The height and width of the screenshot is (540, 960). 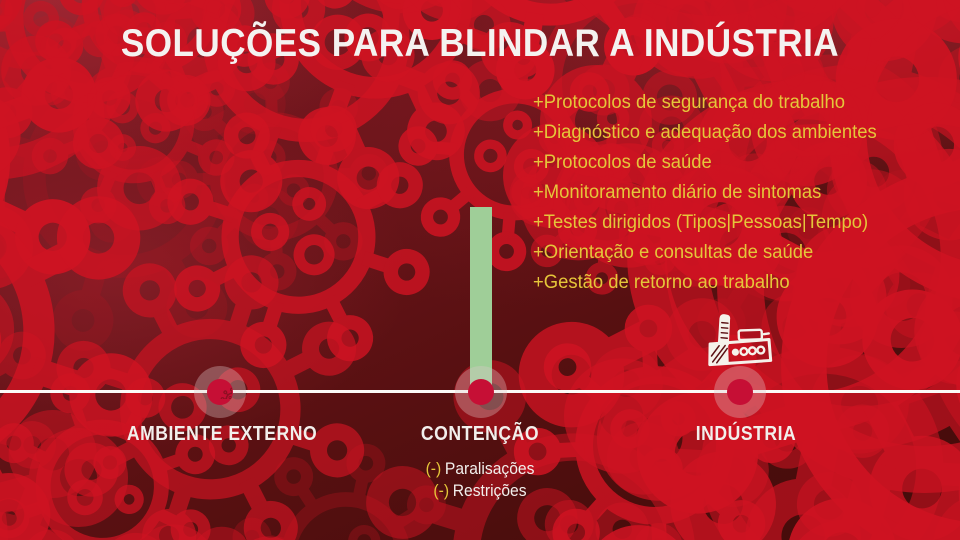 I want to click on timeline-dot-contencao, so click(x=481, y=392).